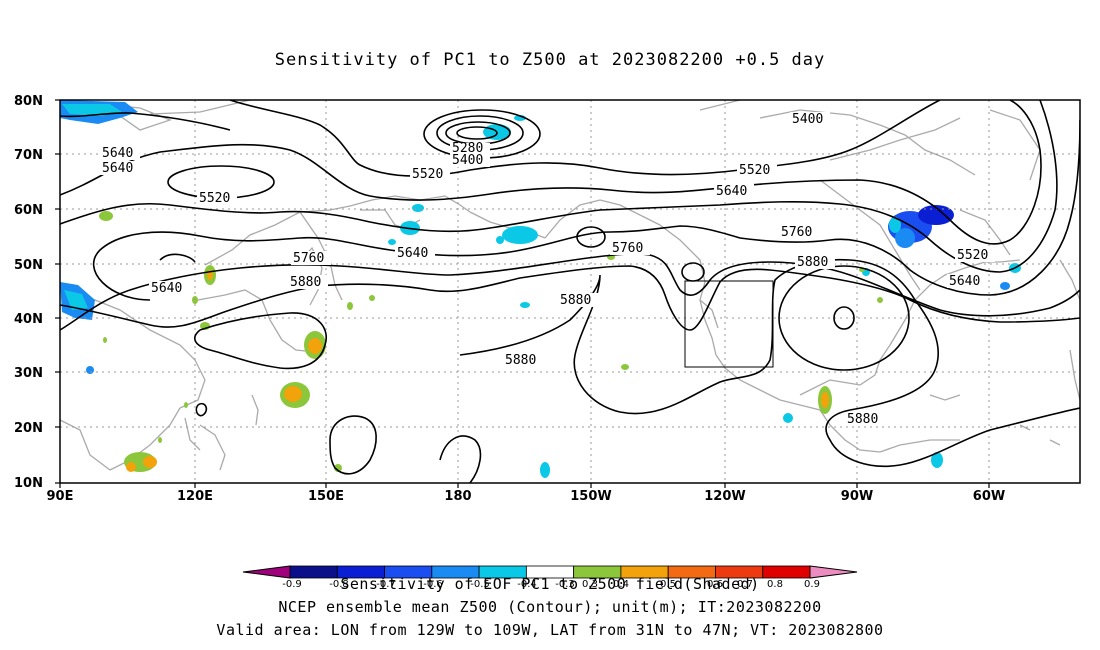 The width and height of the screenshot is (1100, 650). I want to click on colorbar-tick: 0.5, so click(668, 584).